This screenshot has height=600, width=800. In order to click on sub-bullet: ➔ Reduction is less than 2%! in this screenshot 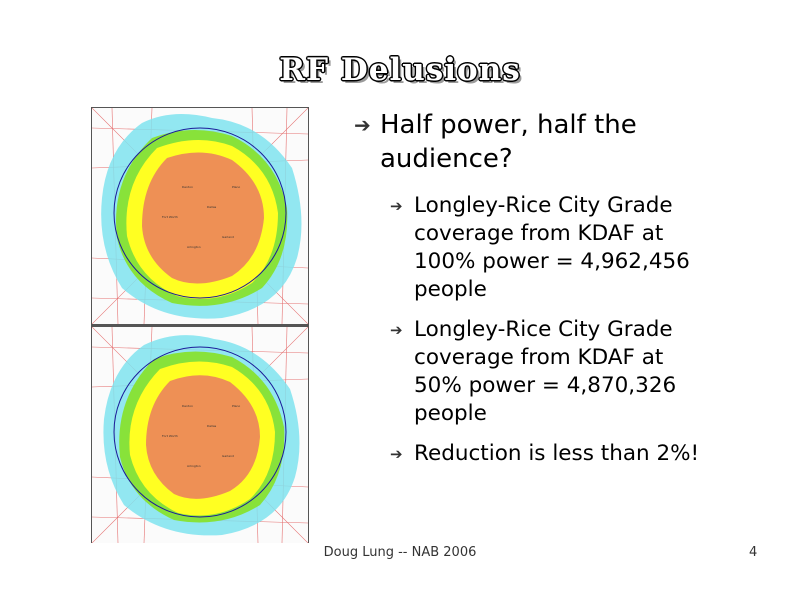, I will do `click(551, 454)`.